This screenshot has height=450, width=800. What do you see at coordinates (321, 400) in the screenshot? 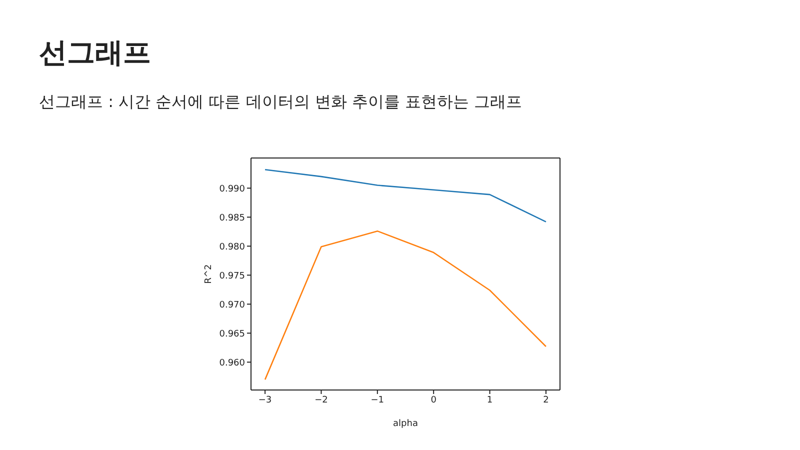
I see `x-tick-label: −2` at bounding box center [321, 400].